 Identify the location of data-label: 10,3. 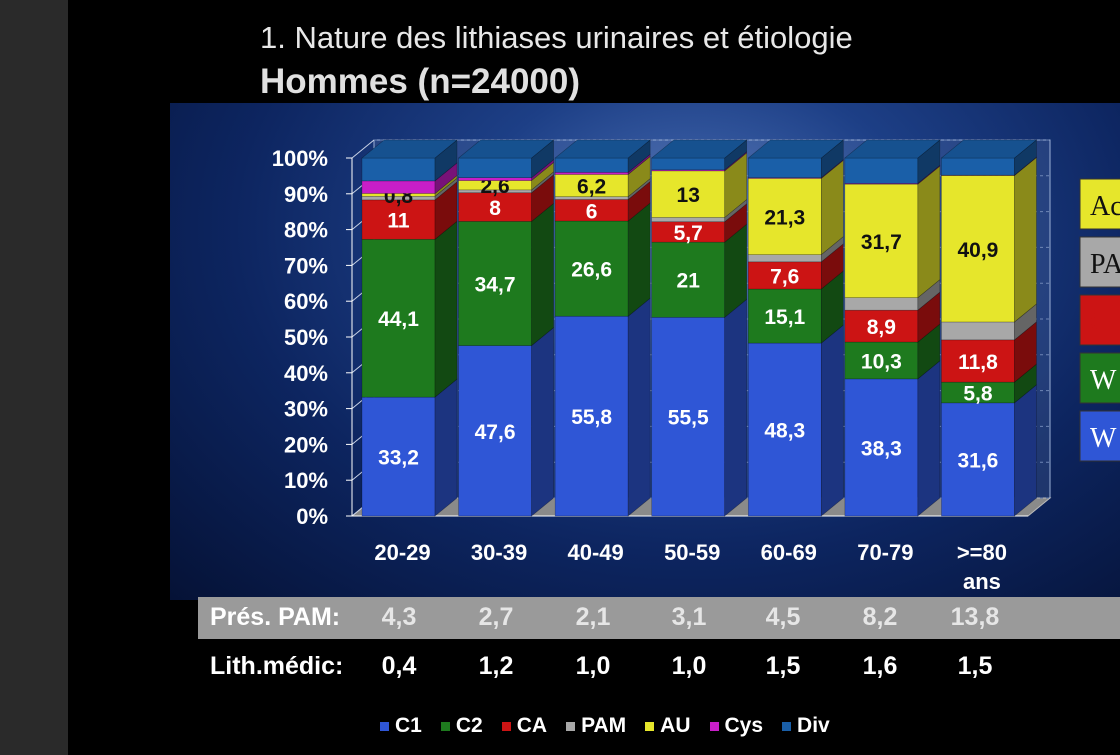
(881, 361).